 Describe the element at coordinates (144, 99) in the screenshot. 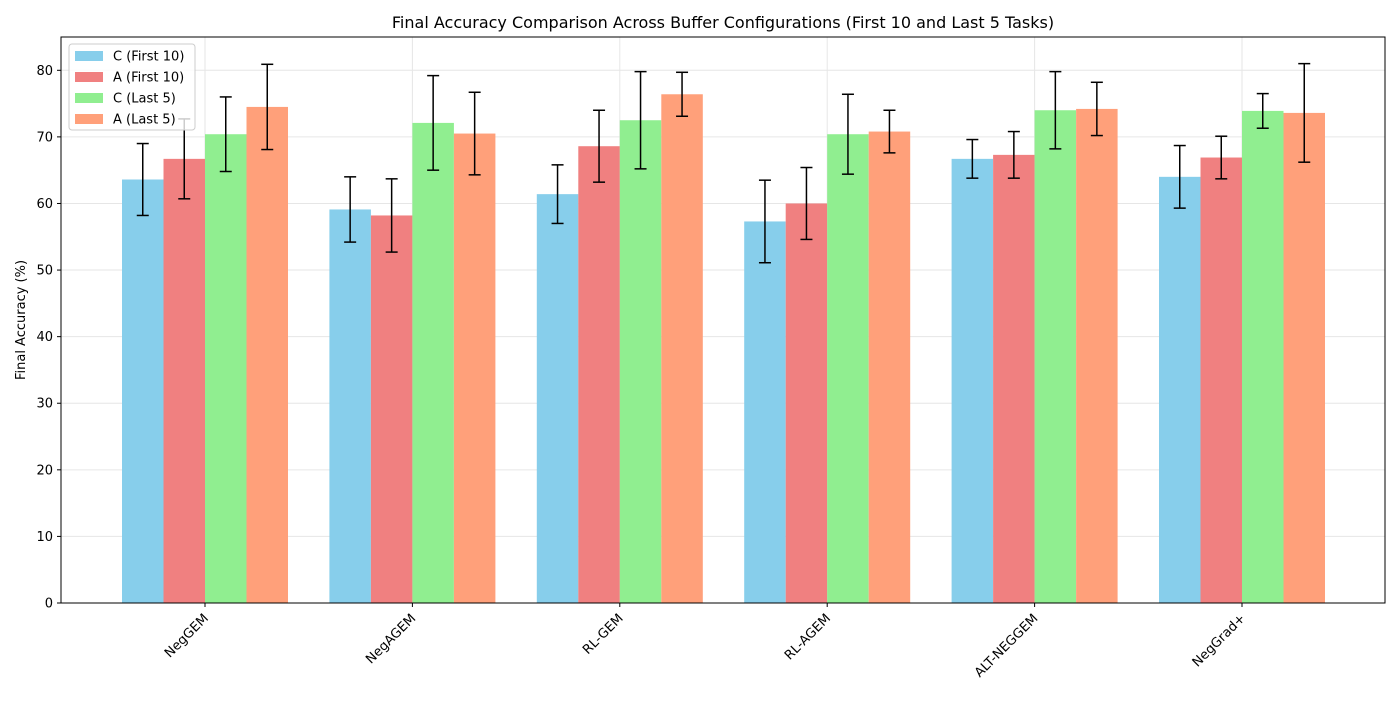

I see `legend-label: C (Last 5)` at that location.